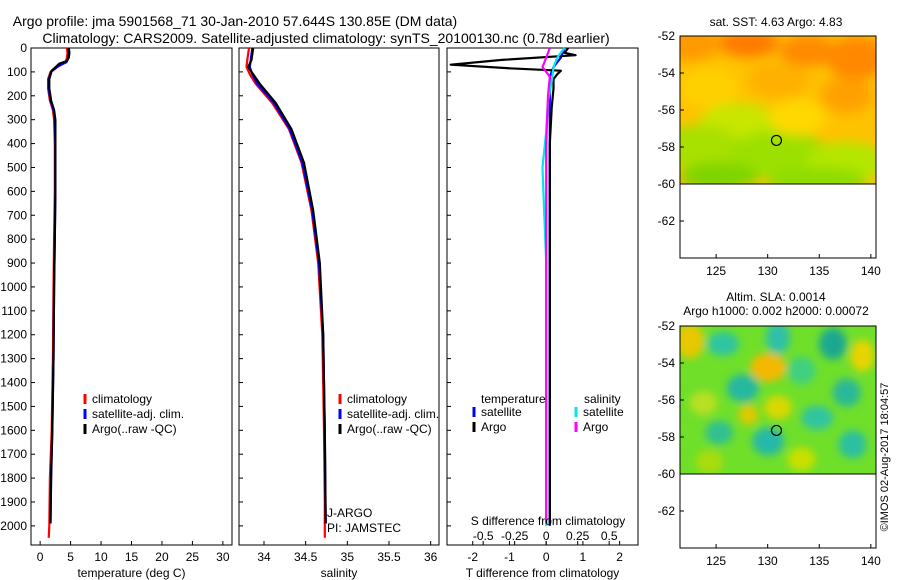 This screenshot has width=900, height=580. What do you see at coordinates (513, 285) in the screenshot?
I see `series-line-t-argo` at bounding box center [513, 285].